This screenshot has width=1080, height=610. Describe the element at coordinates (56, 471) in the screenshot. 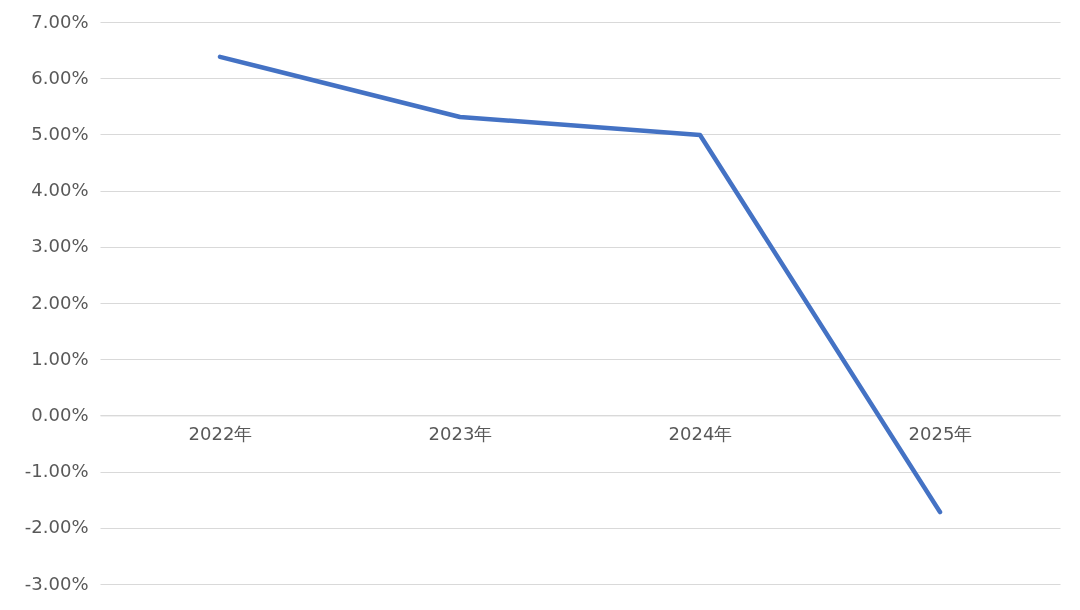

I see `y-tick-label: -1.00%` at that location.